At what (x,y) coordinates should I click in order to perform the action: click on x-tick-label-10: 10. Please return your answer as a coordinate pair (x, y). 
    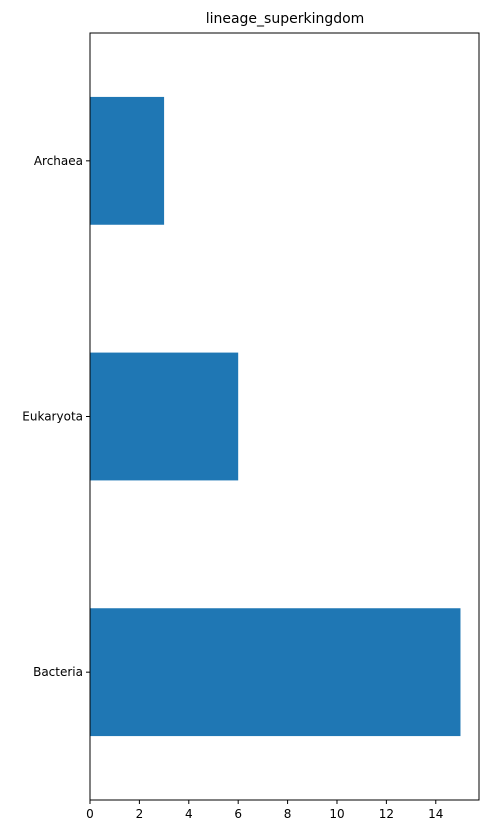
    Looking at the image, I should click on (336, 814).